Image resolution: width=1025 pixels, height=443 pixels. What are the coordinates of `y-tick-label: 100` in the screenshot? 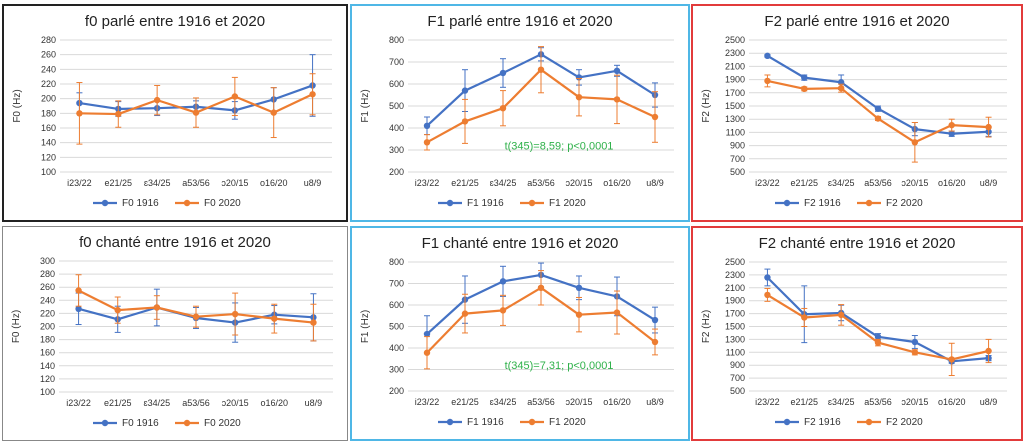 It's located at (47, 392).